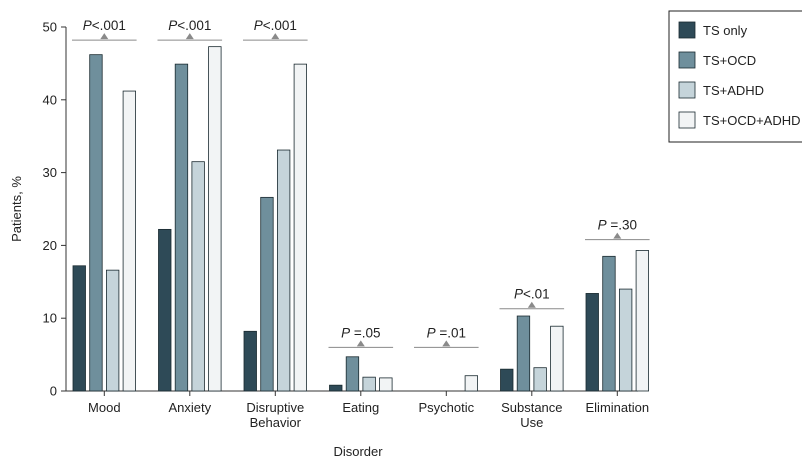 The image size is (802, 461). I want to click on legend-label: TS+OCD, so click(729, 60).